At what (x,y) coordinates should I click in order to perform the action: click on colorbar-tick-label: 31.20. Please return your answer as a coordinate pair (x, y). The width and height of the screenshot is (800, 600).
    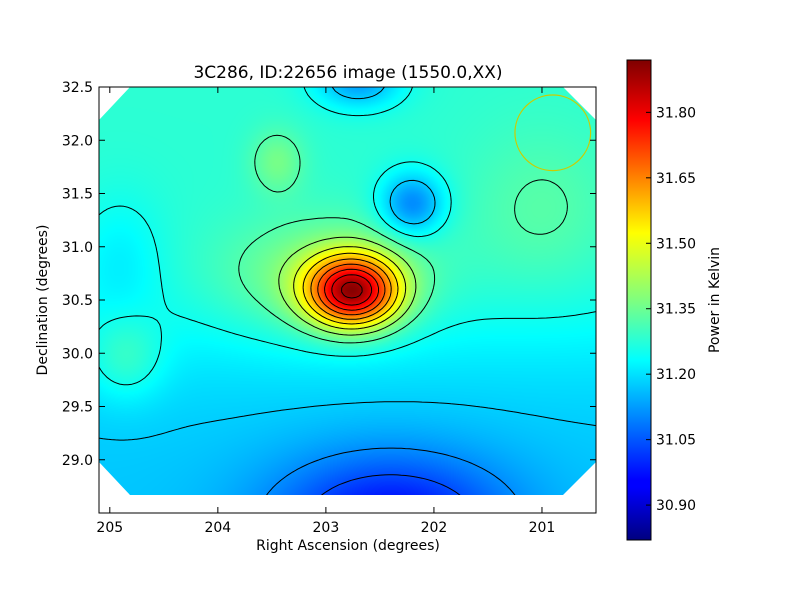
    Looking at the image, I should click on (676, 375).